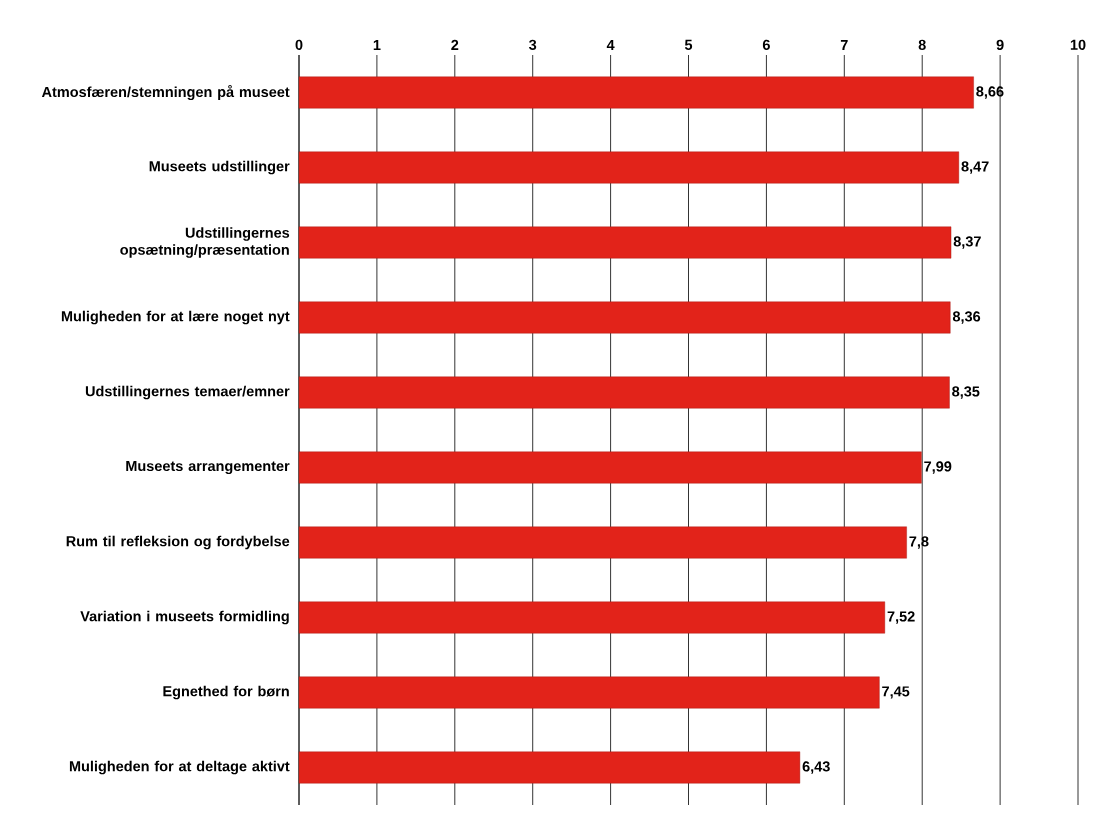 The image size is (1093, 813). Describe the element at coordinates (187, 392) in the screenshot. I see `y-tick-label: Udstillingernes temaer/emner` at that location.